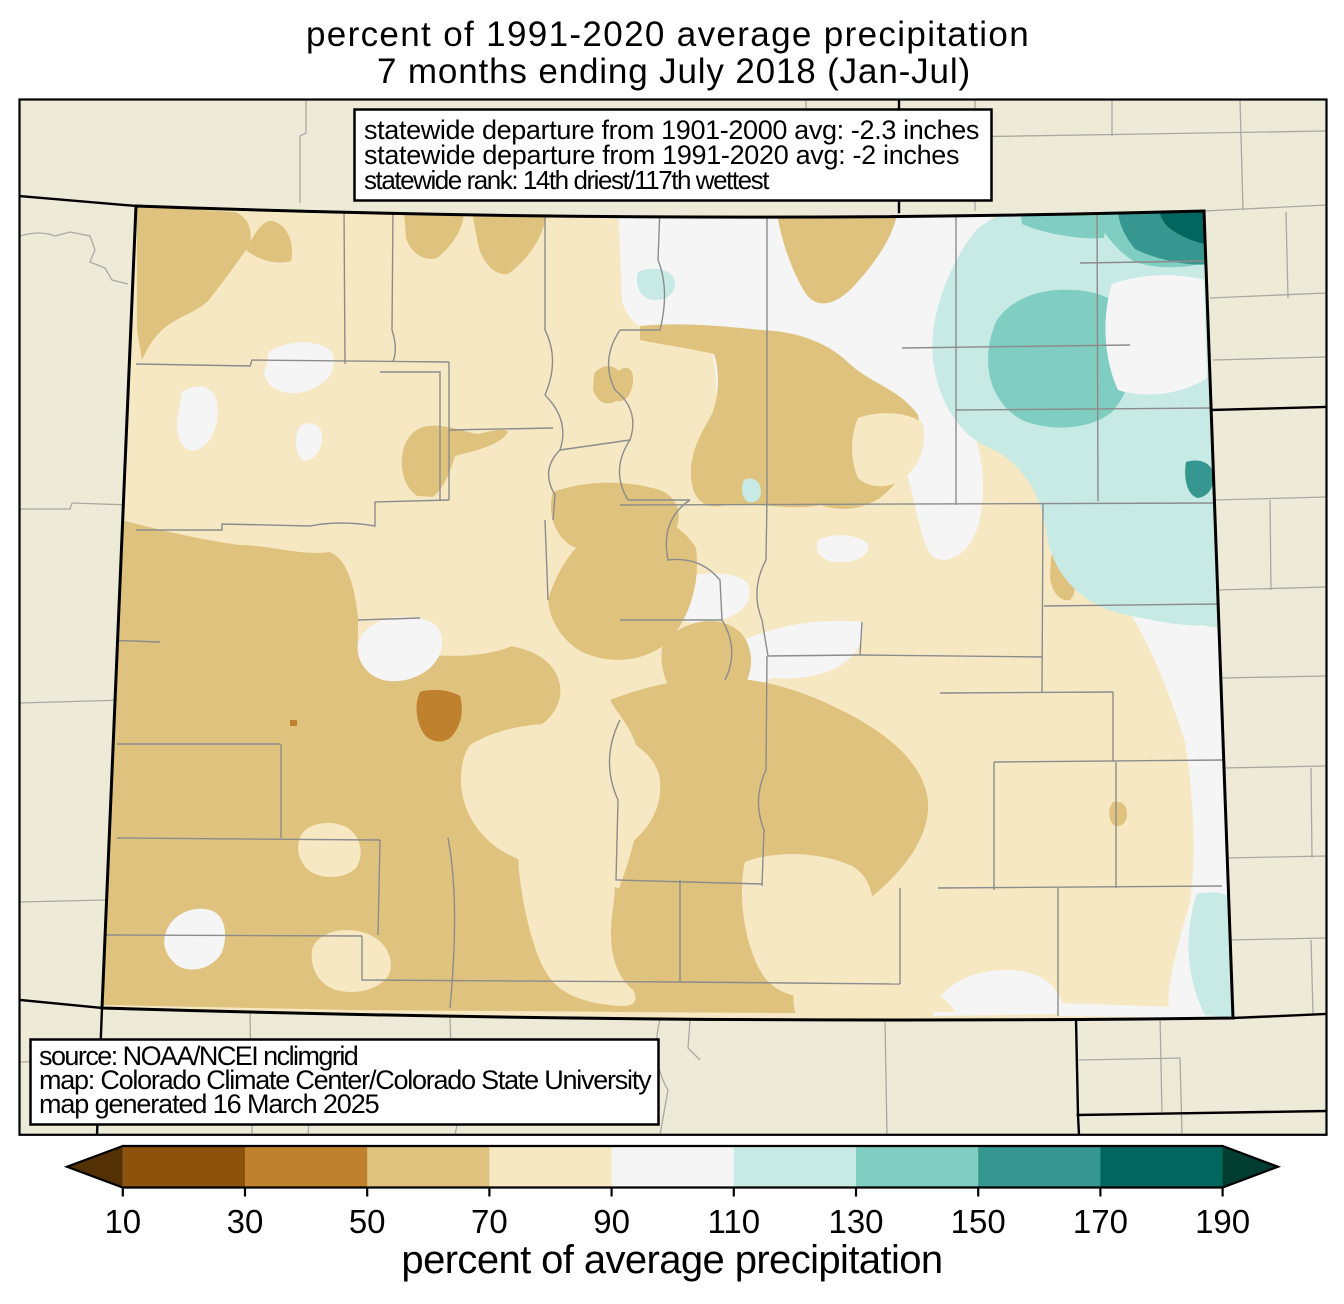 The image size is (1344, 1304). What do you see at coordinates (367, 1221) in the screenshot?
I see `svg-text: 50` at bounding box center [367, 1221].